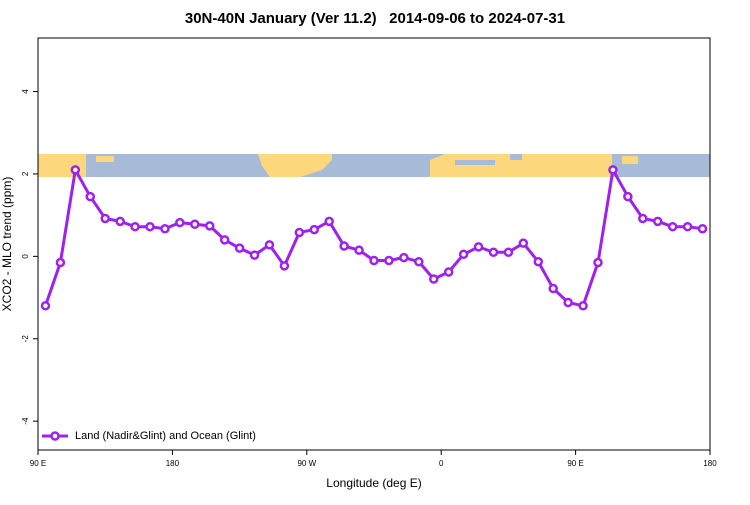 This screenshot has width=750, height=505. What do you see at coordinates (441, 463) in the screenshot?
I see `x-tick-label: 0` at bounding box center [441, 463].